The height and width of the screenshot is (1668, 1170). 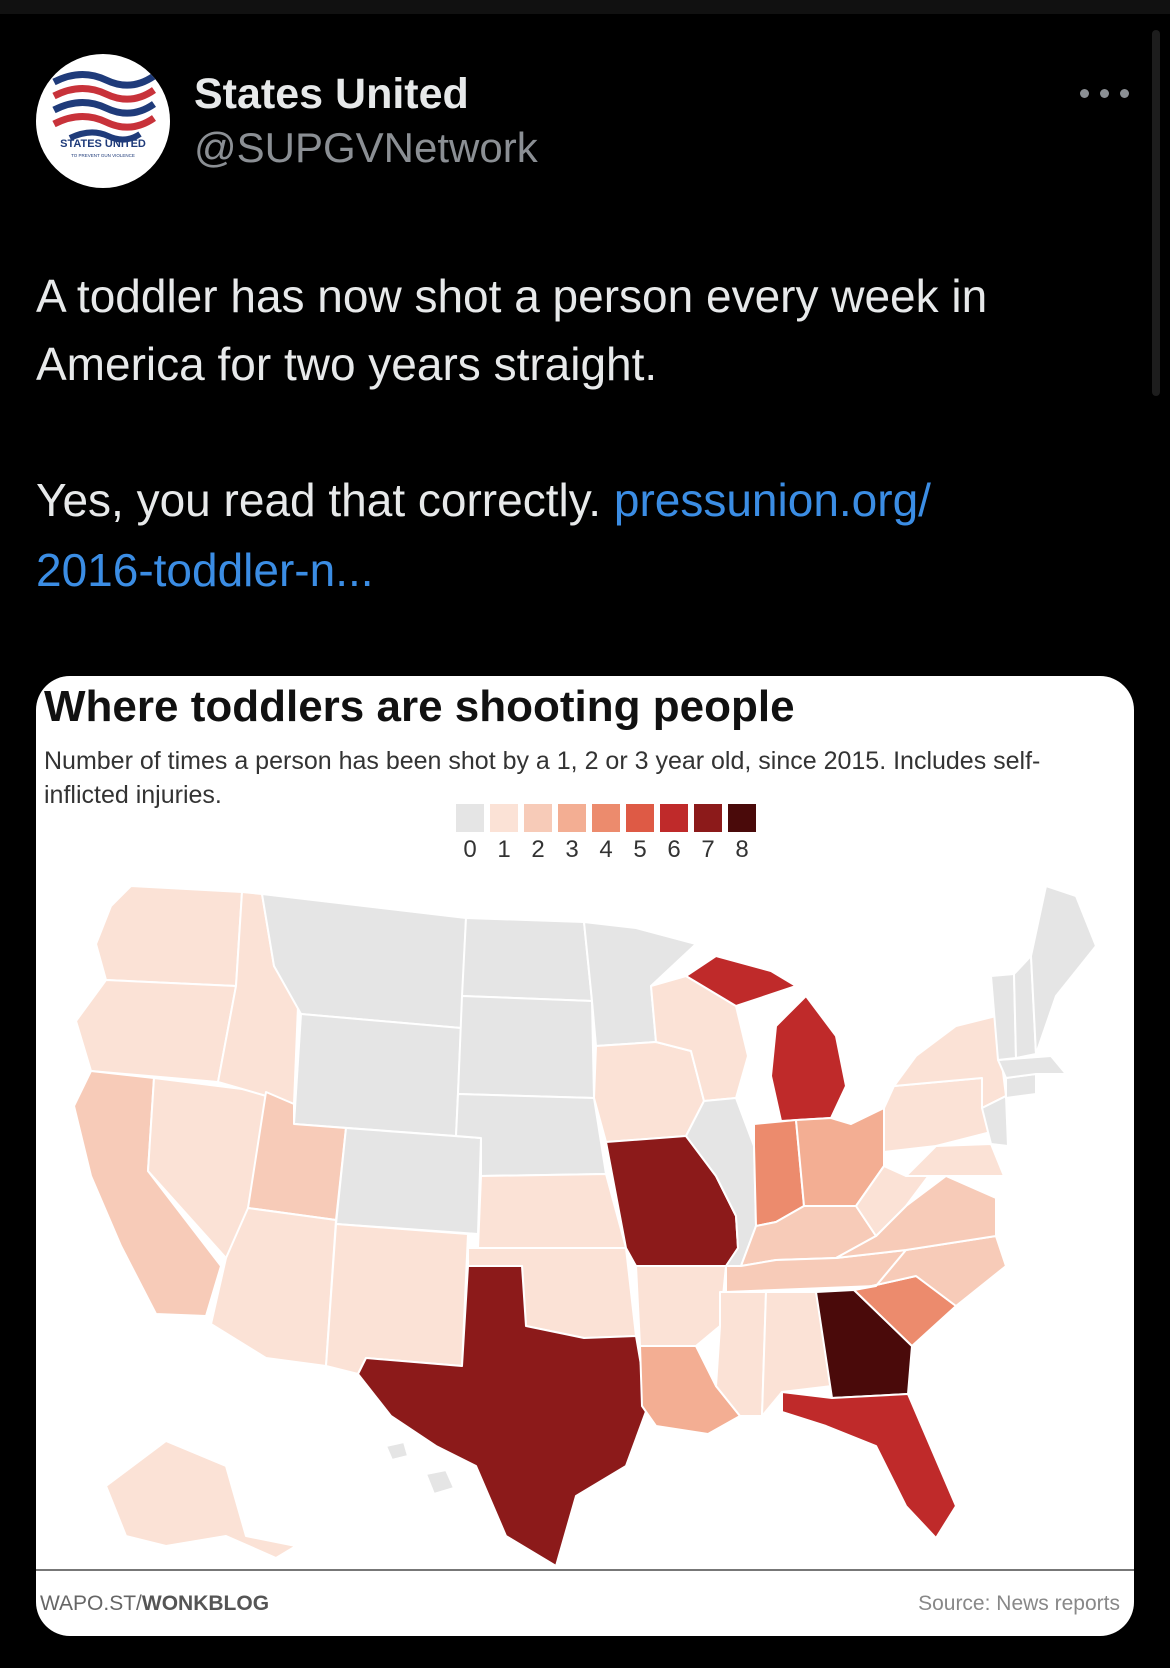 What do you see at coordinates (504, 849) in the screenshot?
I see `legend-label-1: 1` at bounding box center [504, 849].